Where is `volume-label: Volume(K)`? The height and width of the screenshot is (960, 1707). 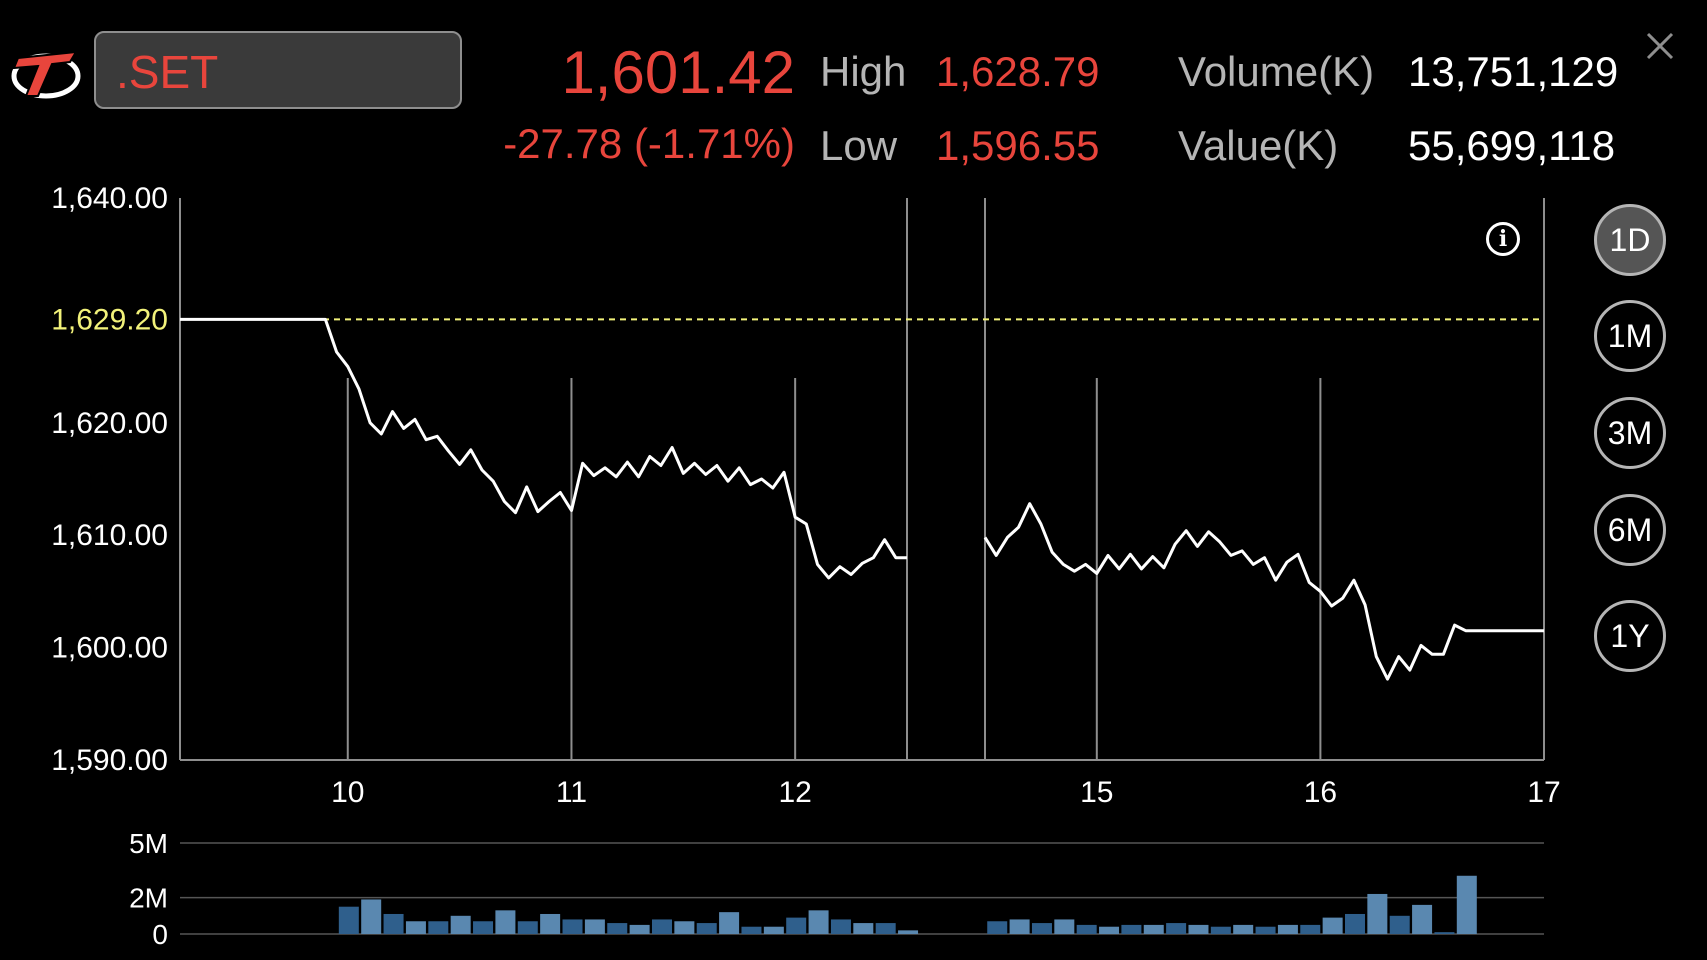 volume-label: Volume(K) is located at coordinates (1276, 71).